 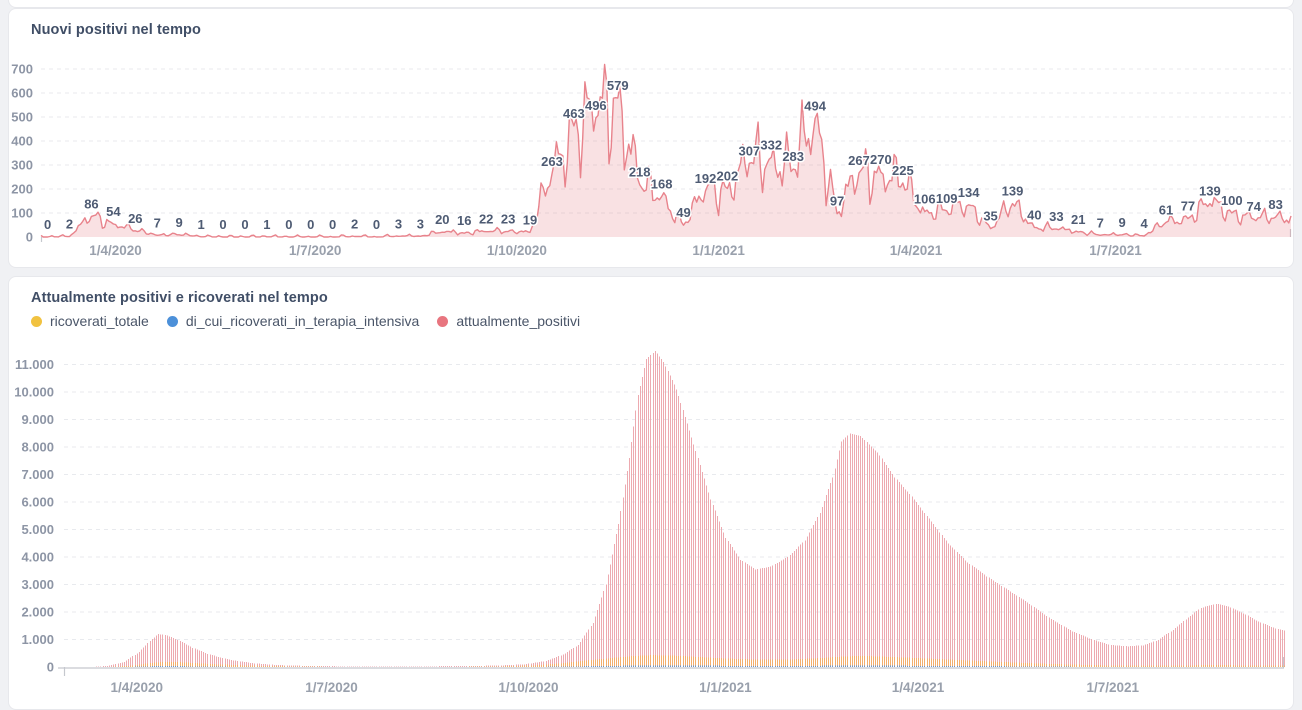 What do you see at coordinates (1253, 206) in the screenshot?
I see `point-label: 74` at bounding box center [1253, 206].